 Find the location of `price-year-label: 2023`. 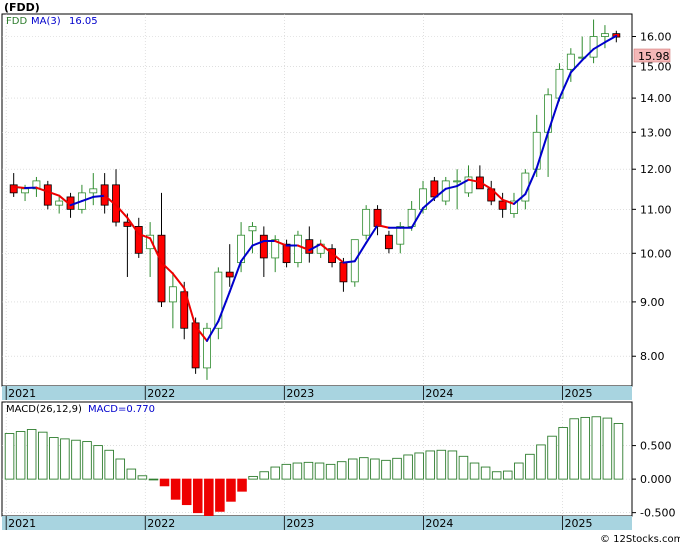

price-year-label: 2023 is located at coordinates (300, 393).